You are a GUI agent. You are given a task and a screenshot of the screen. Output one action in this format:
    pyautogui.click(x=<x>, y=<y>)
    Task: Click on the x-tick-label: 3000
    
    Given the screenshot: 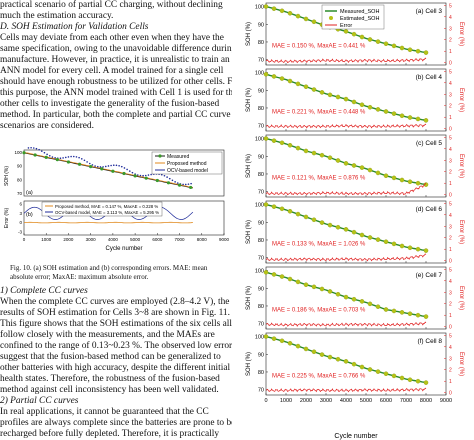 What is the action you would take?
    pyautogui.click(x=326, y=401)
    